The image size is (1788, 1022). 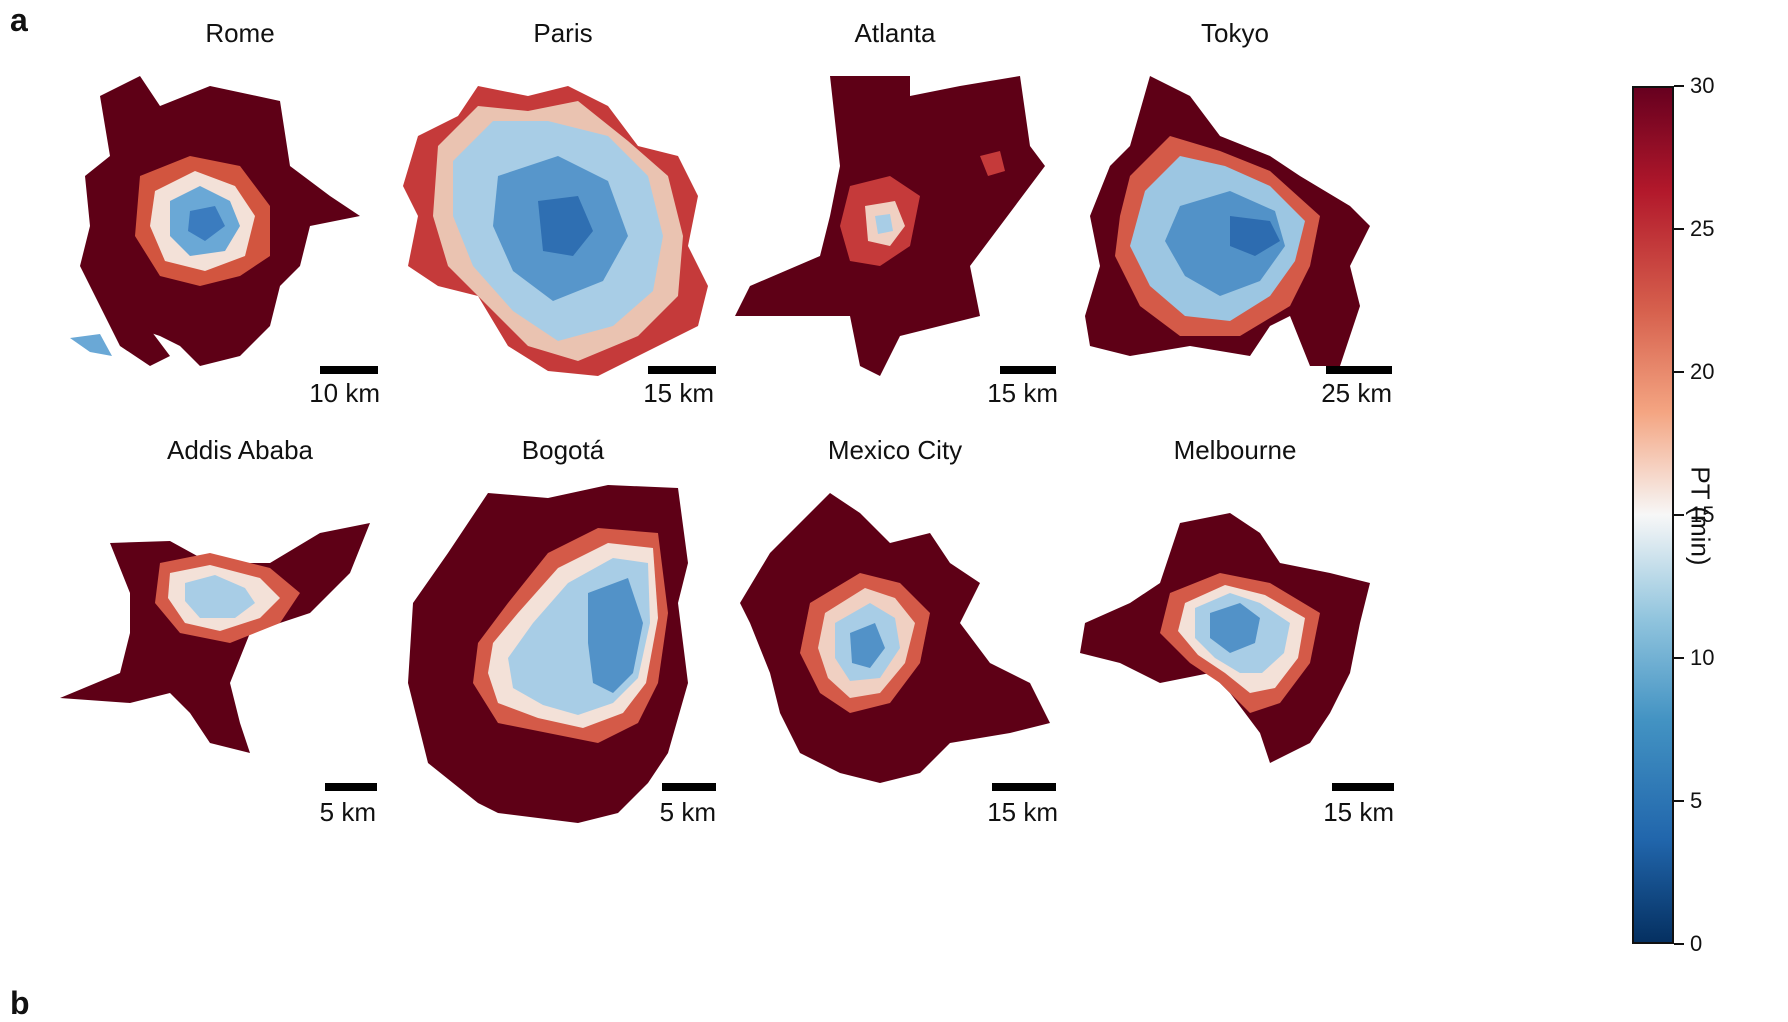 What do you see at coordinates (895, 450) in the screenshot?
I see `map-title: Mexico City` at bounding box center [895, 450].